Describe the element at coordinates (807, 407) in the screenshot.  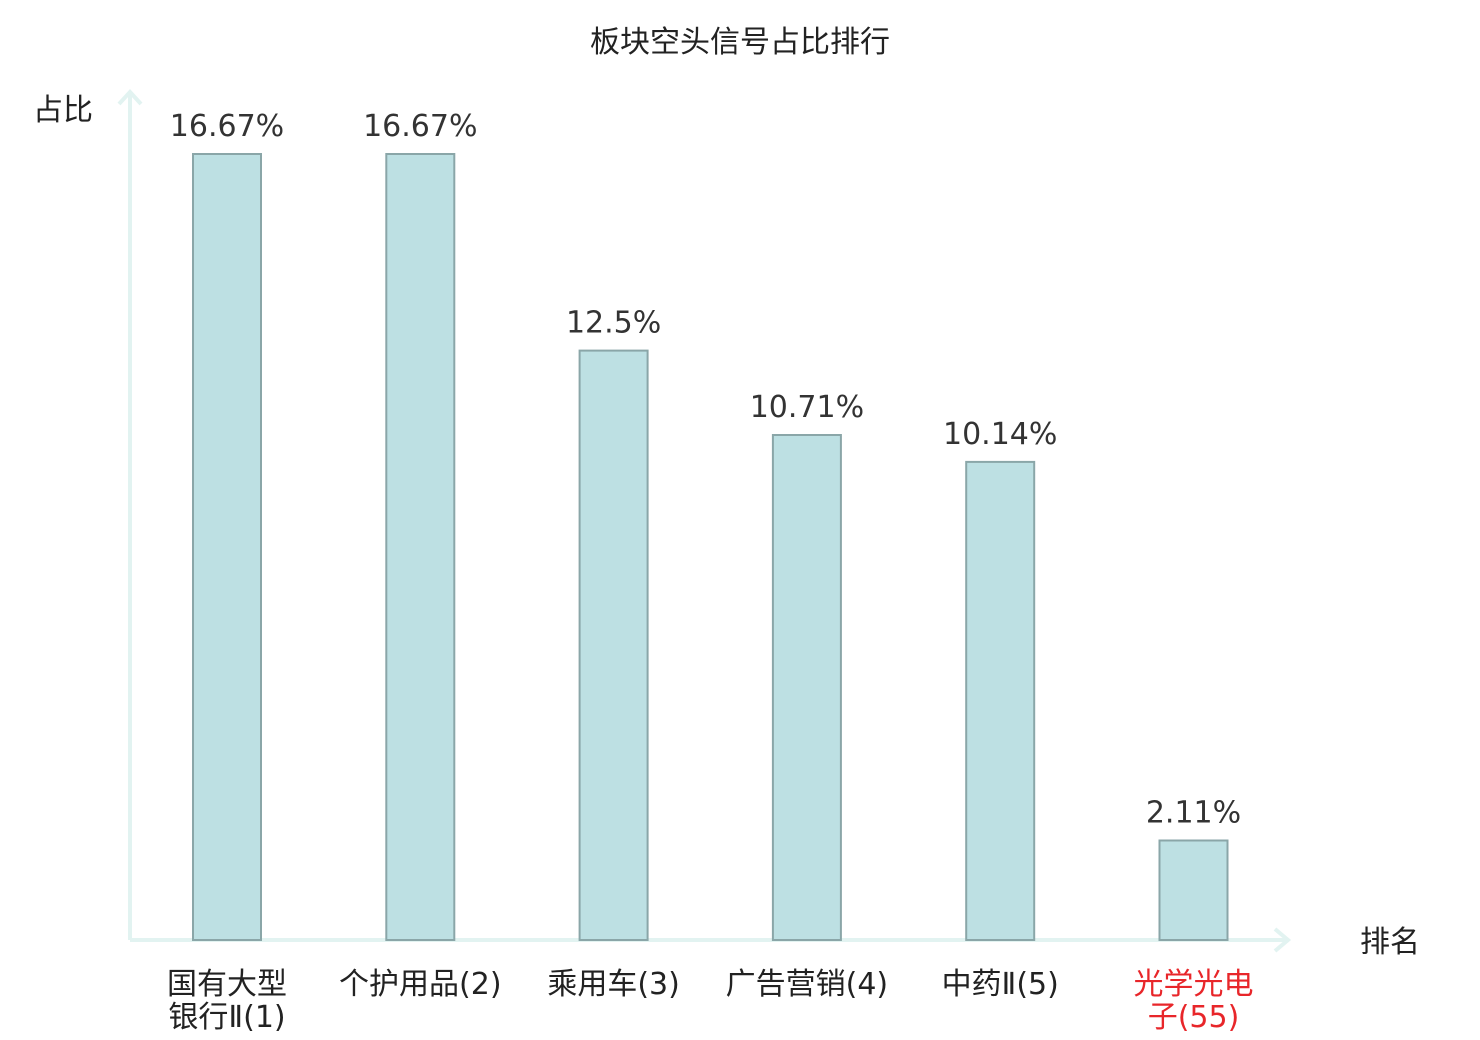
I see `value-label-4: 10.71%` at that location.